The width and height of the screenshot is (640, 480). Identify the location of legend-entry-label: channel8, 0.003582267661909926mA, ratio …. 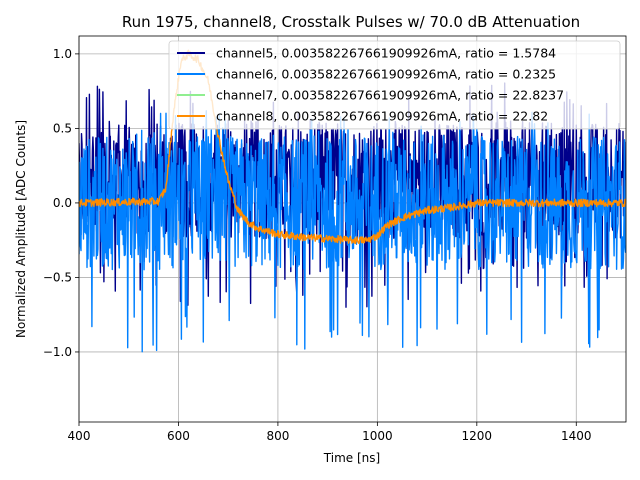
(382, 116).